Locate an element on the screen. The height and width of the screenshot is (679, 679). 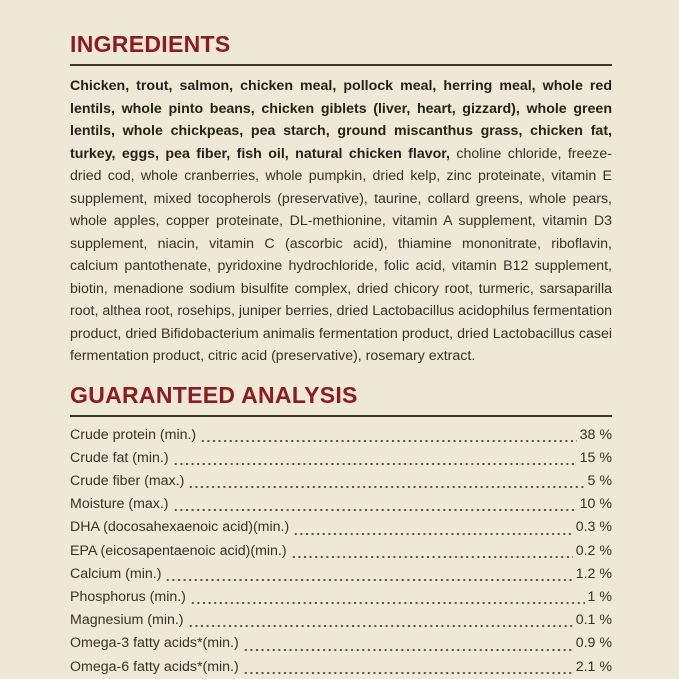
ga-row: Omega-3 fatty acids*(min.) 0.9 % is located at coordinates (341, 643).